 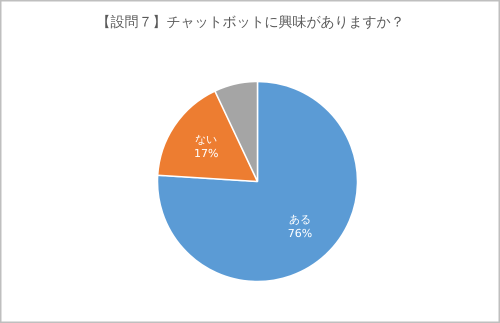 What do you see at coordinates (206, 139) in the screenshot?
I see `slice-label: ない` at bounding box center [206, 139].